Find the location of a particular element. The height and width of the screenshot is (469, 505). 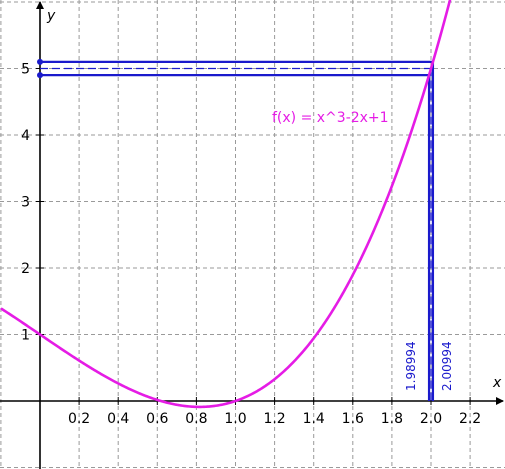

function-label: f(x) = x^3-2x+1 is located at coordinates (330, 118).